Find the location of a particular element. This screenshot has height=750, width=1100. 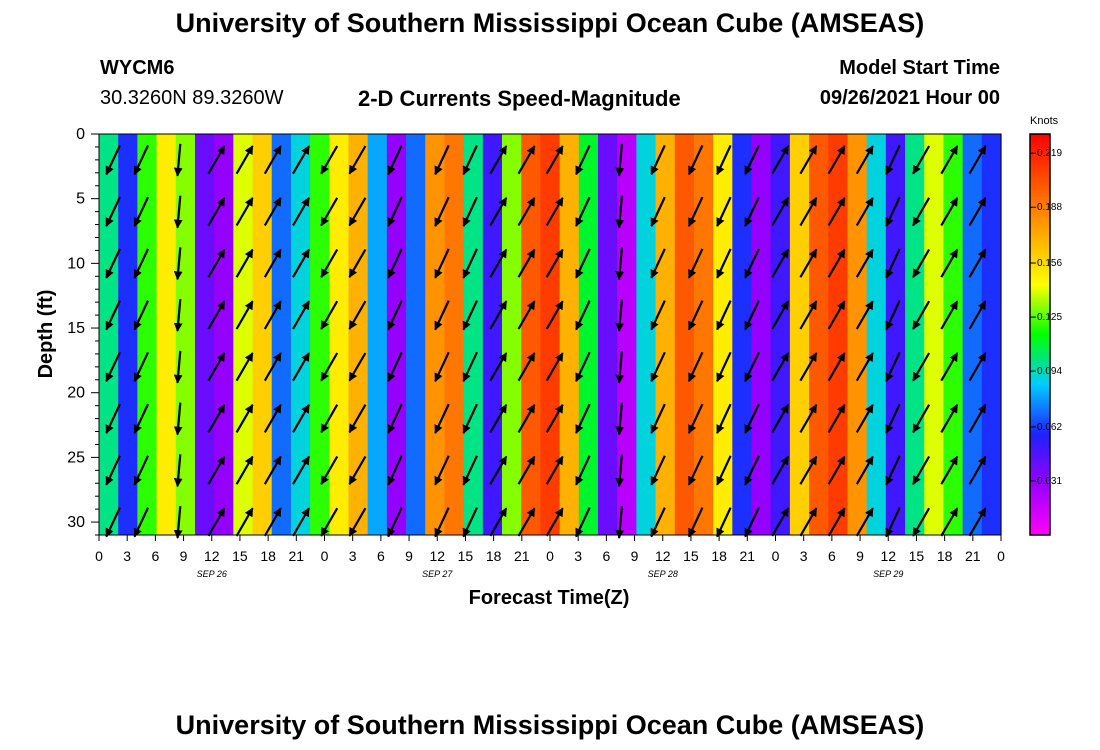

x-tick-label: 21 is located at coordinates (748, 556).